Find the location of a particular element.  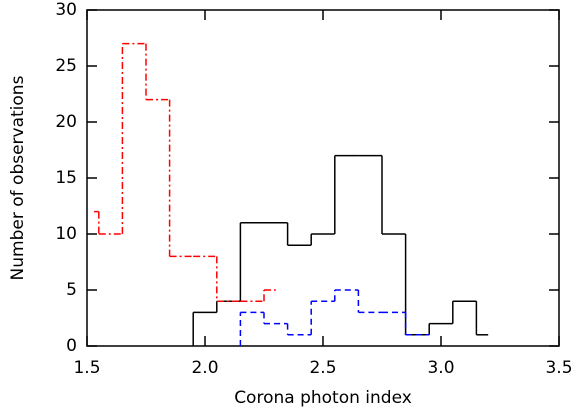

y-tick-label: 15 is located at coordinates (66, 178).